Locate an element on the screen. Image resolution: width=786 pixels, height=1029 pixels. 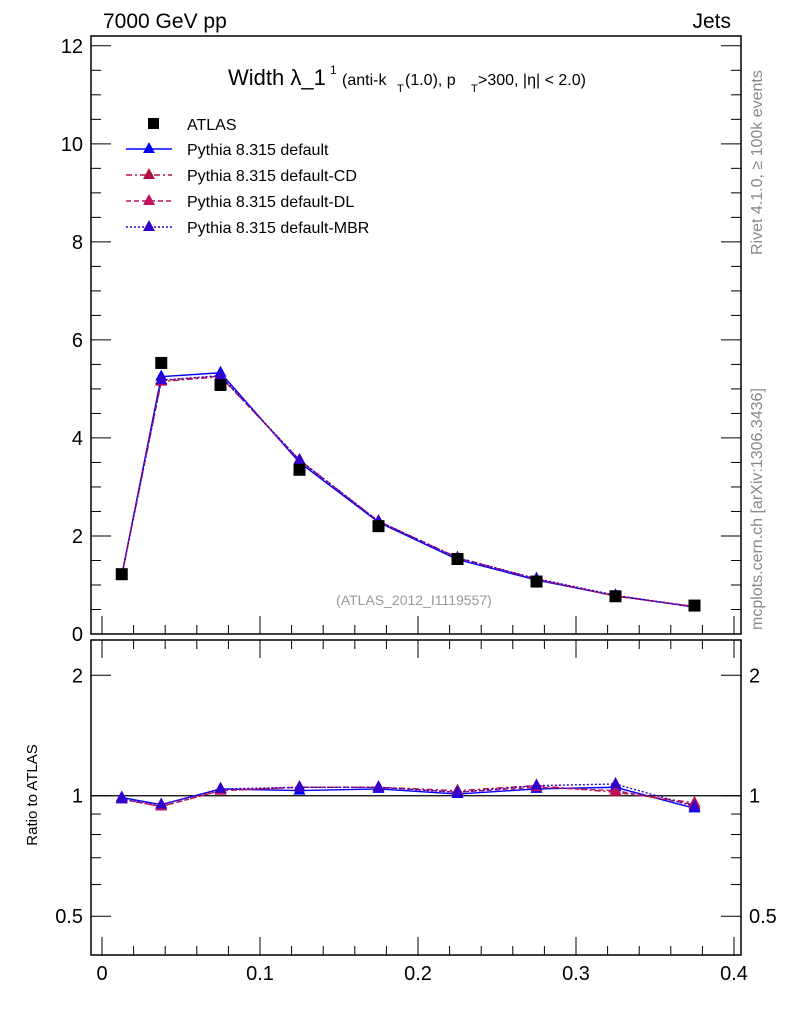
y-tick-label: 2 is located at coordinates (77, 537).